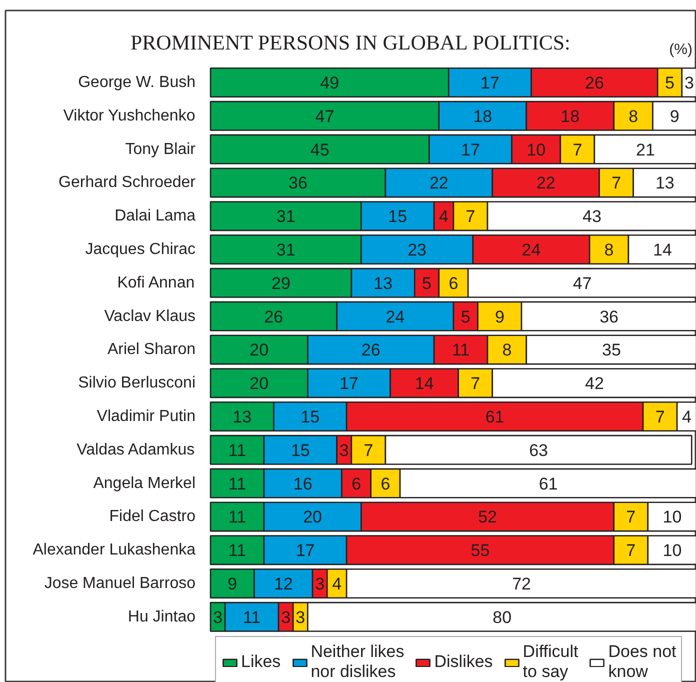 The width and height of the screenshot is (696, 682). I want to click on y-tick-label: Dalai Lama, so click(155, 216).